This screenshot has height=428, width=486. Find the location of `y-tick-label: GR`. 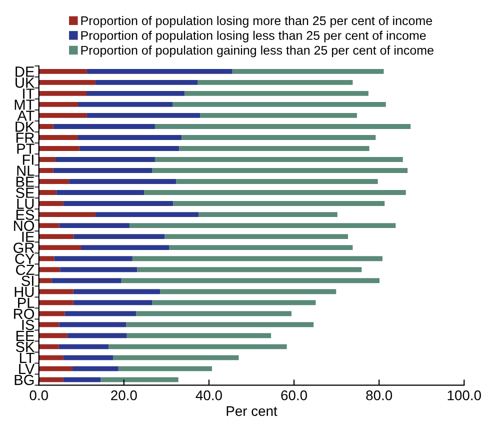

y-tick-label: GR is located at coordinates (24, 248).